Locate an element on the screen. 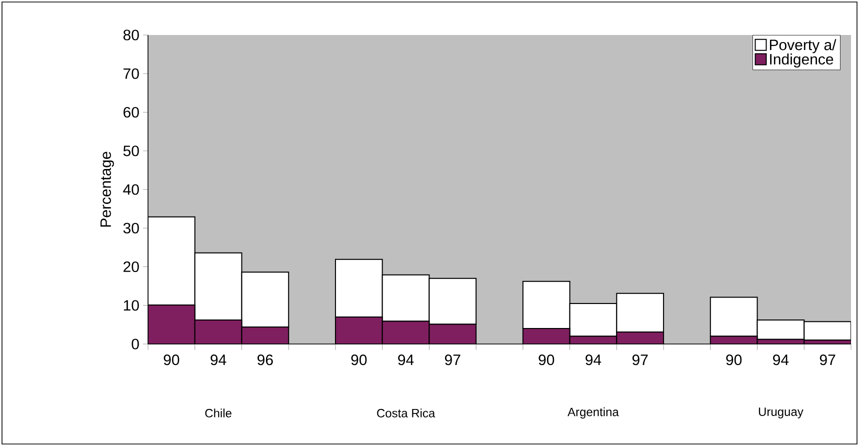 The width and height of the screenshot is (859, 446). legend-label: Indigence is located at coordinates (802, 61).